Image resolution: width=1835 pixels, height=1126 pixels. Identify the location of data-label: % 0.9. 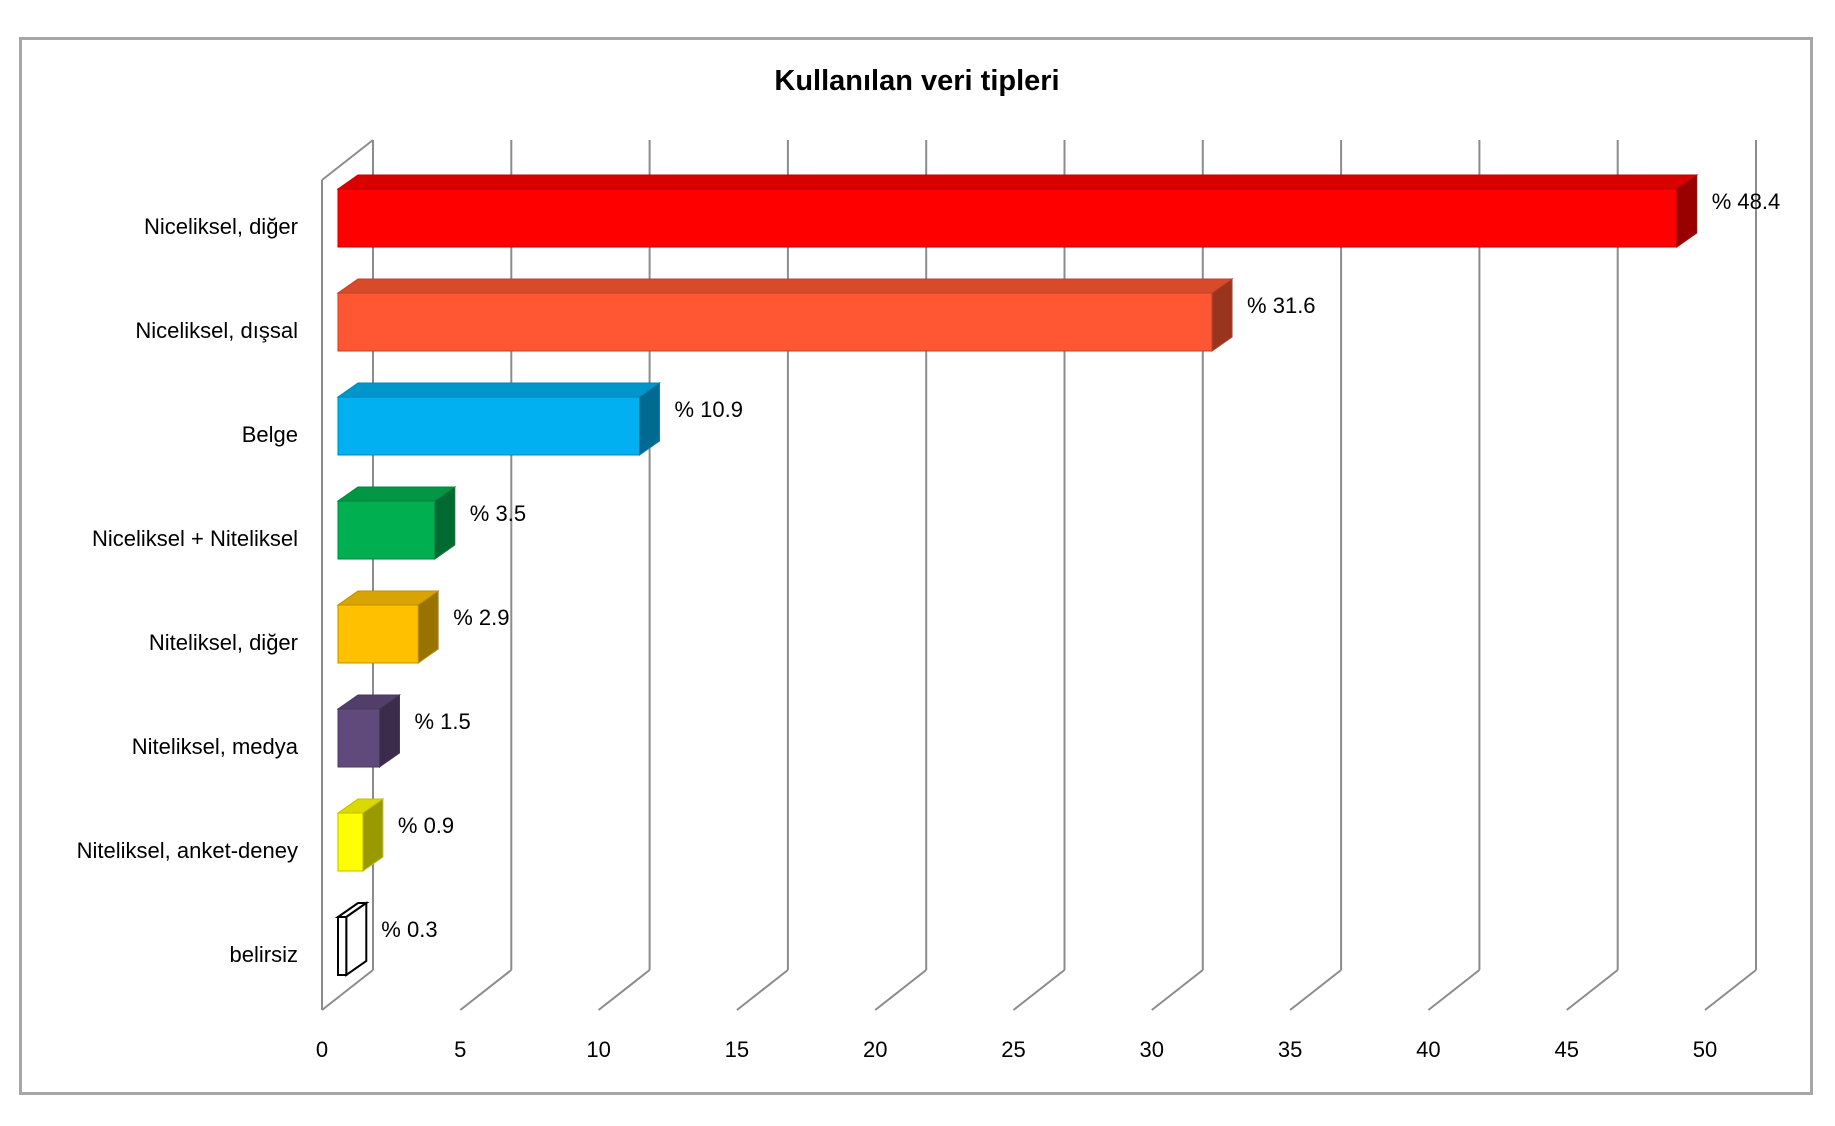
(426, 825).